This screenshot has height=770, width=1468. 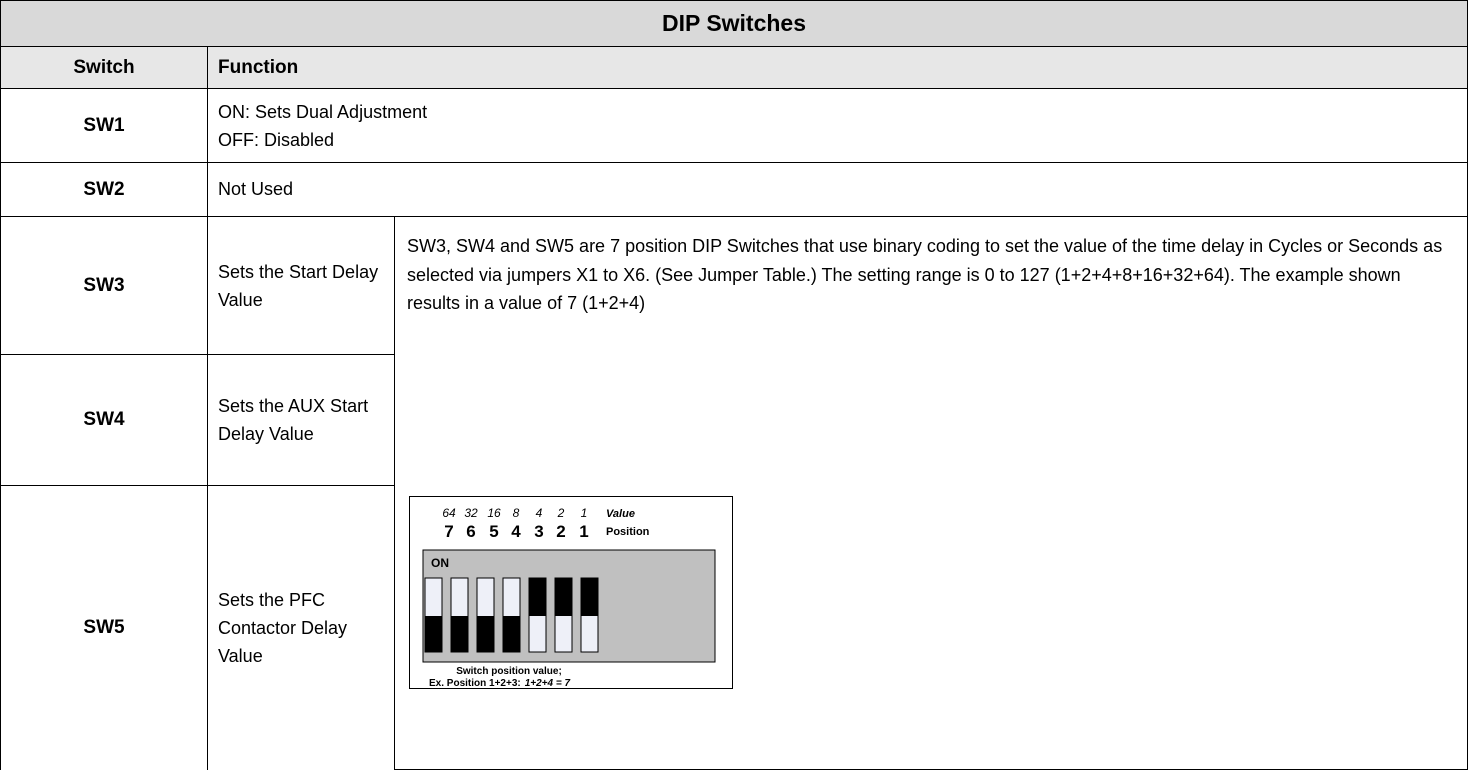 What do you see at coordinates (449, 513) in the screenshot?
I see `value-number: 64` at bounding box center [449, 513].